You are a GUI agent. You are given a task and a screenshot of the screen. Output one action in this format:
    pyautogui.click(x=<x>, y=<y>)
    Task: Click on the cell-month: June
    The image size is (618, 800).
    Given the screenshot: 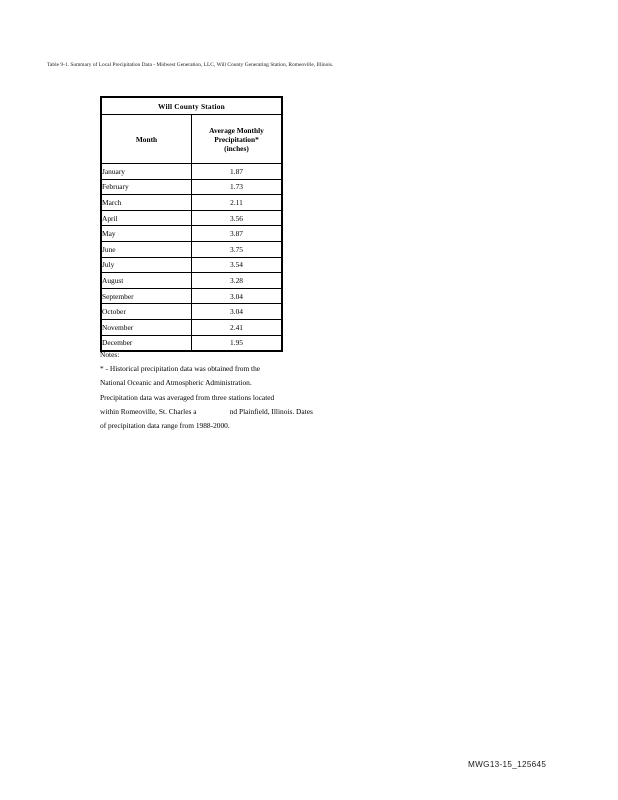 What is the action you would take?
    pyautogui.click(x=146, y=249)
    